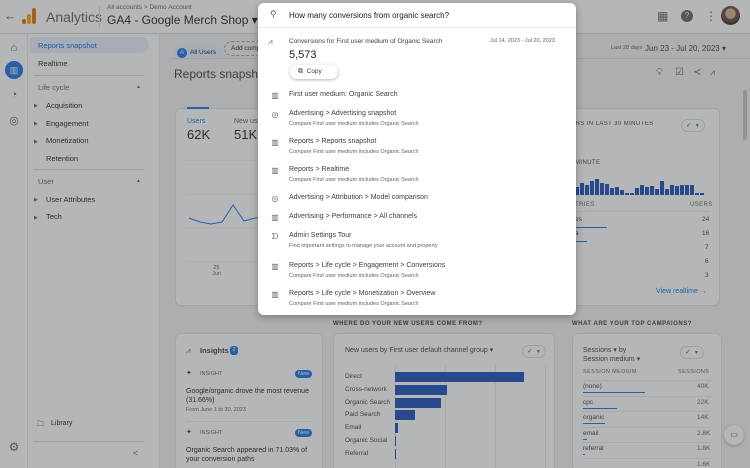  What do you see at coordinates (71, 199) in the screenshot?
I see `sidebar-item-user-attributes: User Attributes` at bounding box center [71, 199].